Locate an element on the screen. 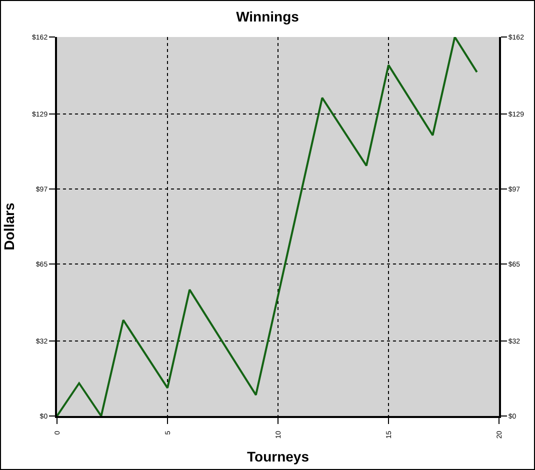 The width and height of the screenshot is (535, 470). chart-title: Winnings is located at coordinates (268, 16).